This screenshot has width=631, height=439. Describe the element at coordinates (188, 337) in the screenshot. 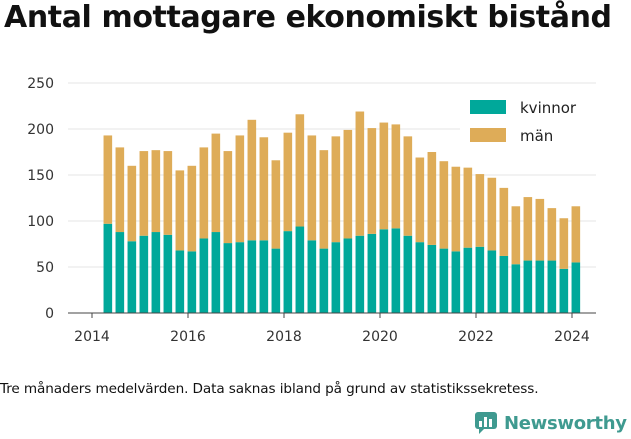

I see `x-tick-label: 2016` at that location.